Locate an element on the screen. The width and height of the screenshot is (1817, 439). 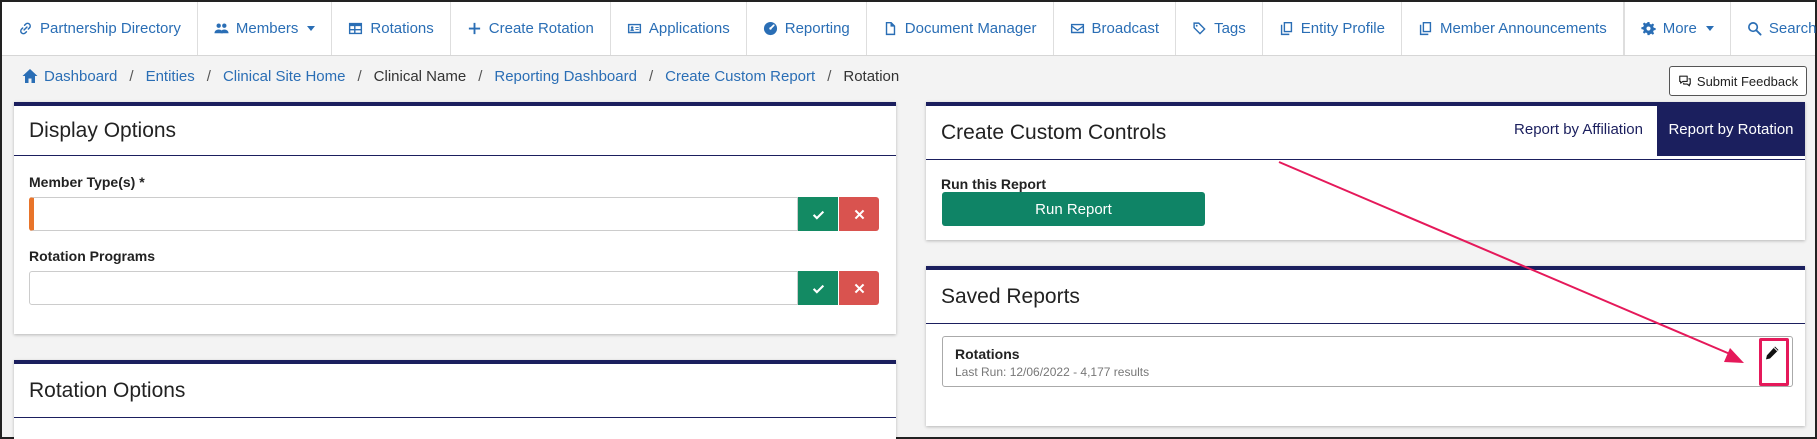
nav-label: Members is located at coordinates (267, 28).